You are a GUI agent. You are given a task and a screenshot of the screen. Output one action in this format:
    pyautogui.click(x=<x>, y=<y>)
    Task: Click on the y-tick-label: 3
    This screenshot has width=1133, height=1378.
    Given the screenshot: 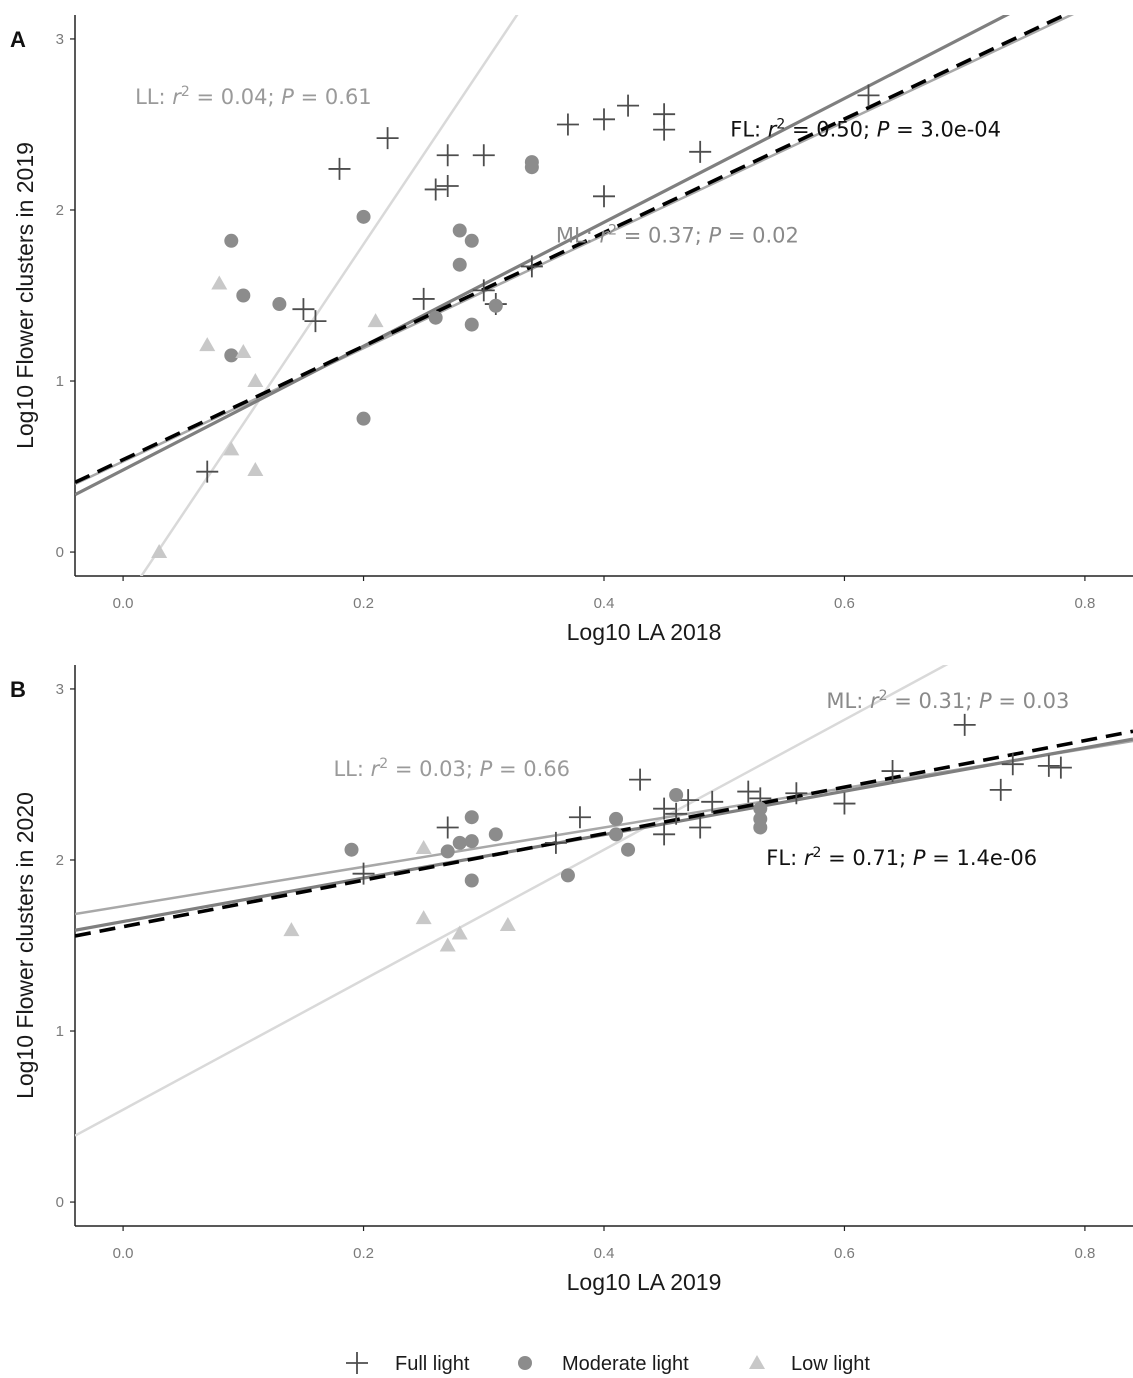 What is the action you would take?
    pyautogui.click(x=60, y=689)
    